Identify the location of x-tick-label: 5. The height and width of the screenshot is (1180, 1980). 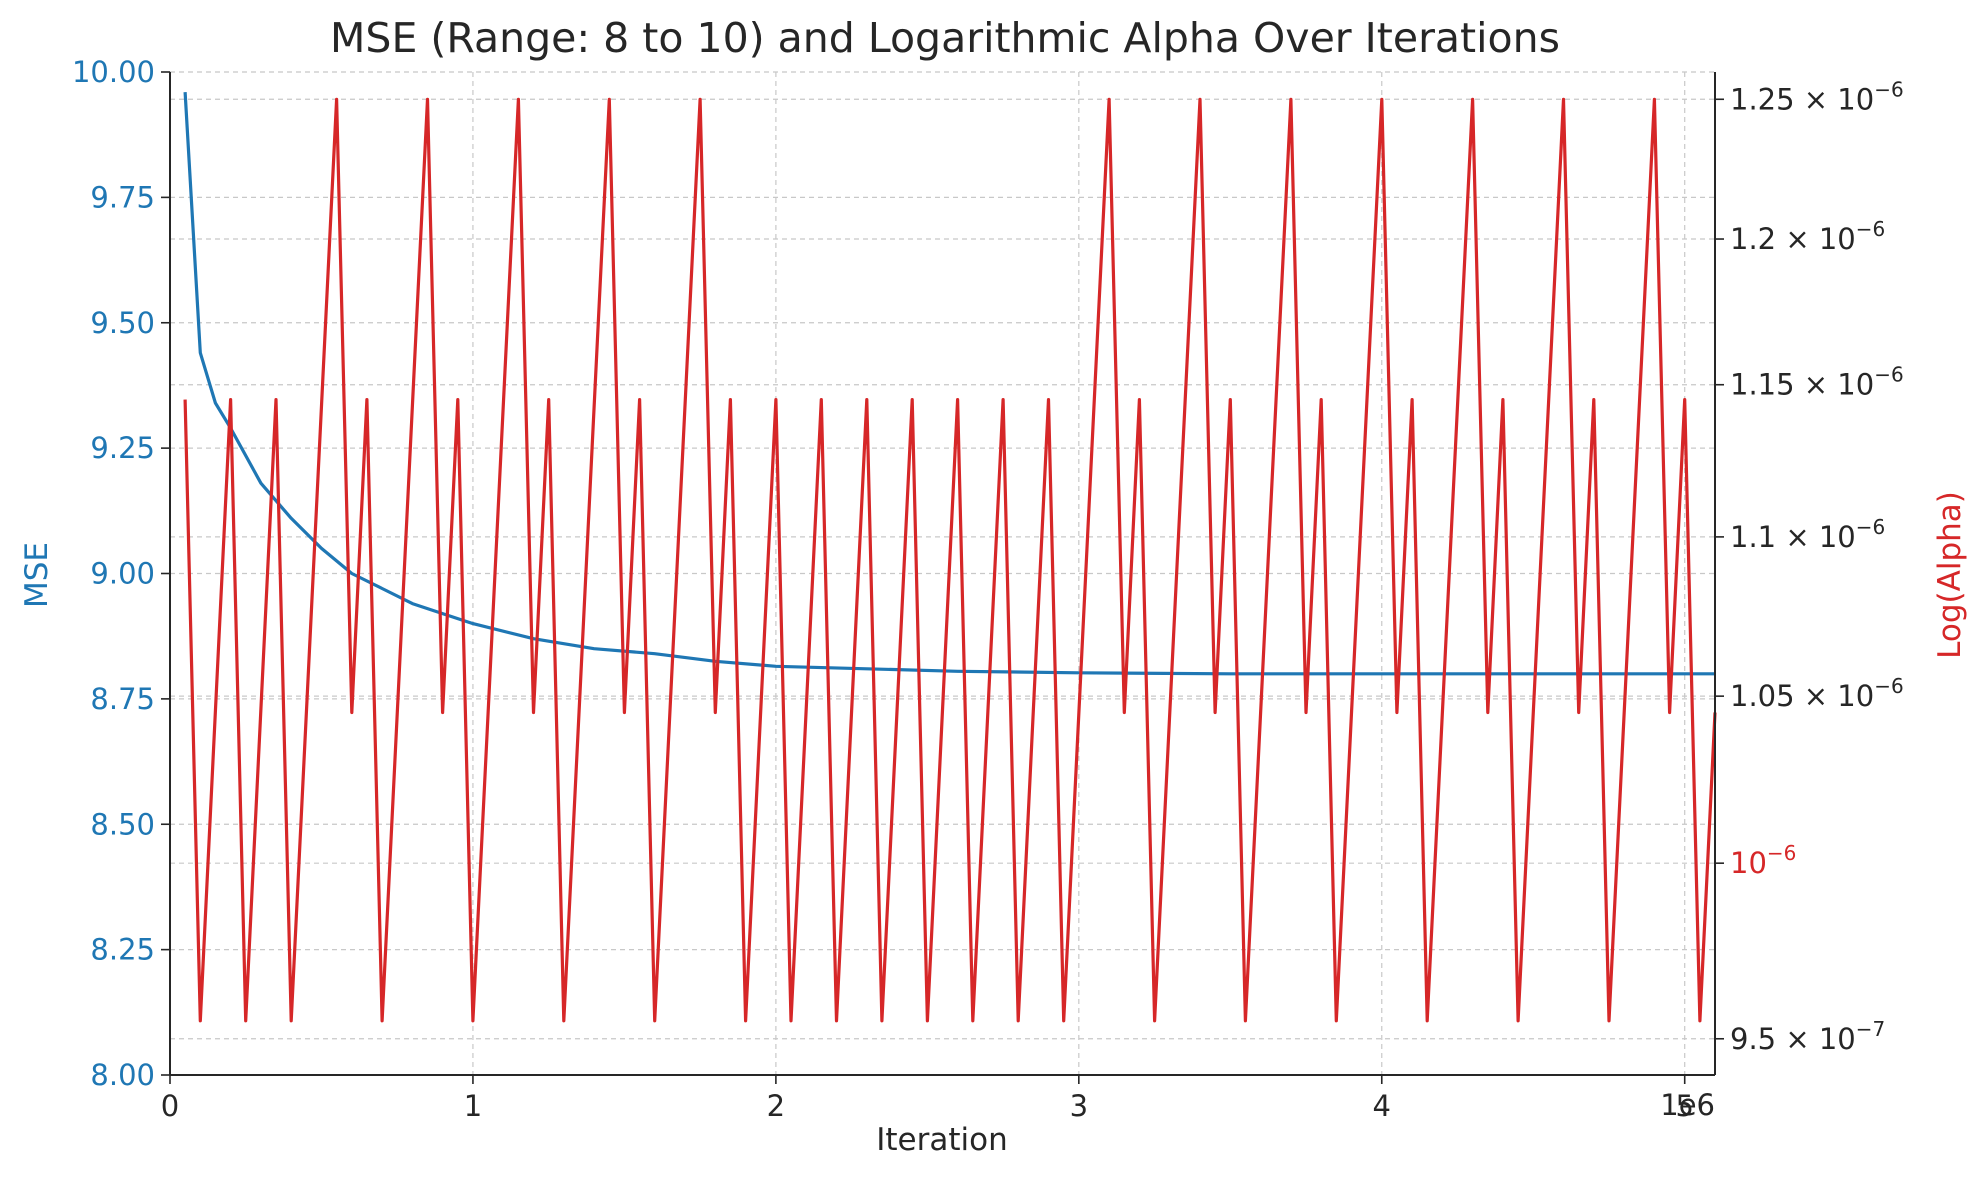
(1684, 1106).